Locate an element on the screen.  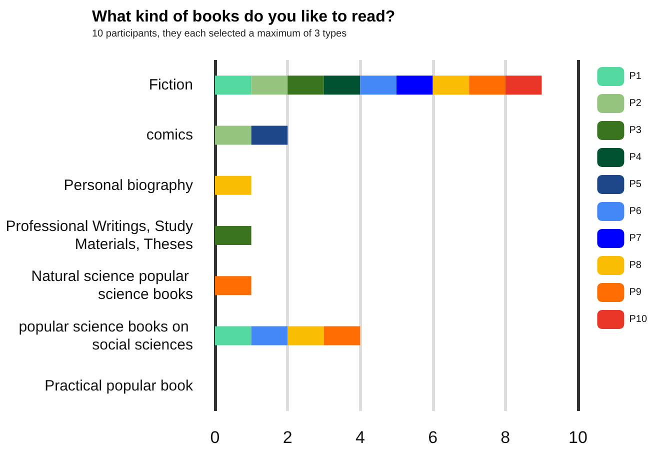
y-tick-label: comics is located at coordinates (169, 135).